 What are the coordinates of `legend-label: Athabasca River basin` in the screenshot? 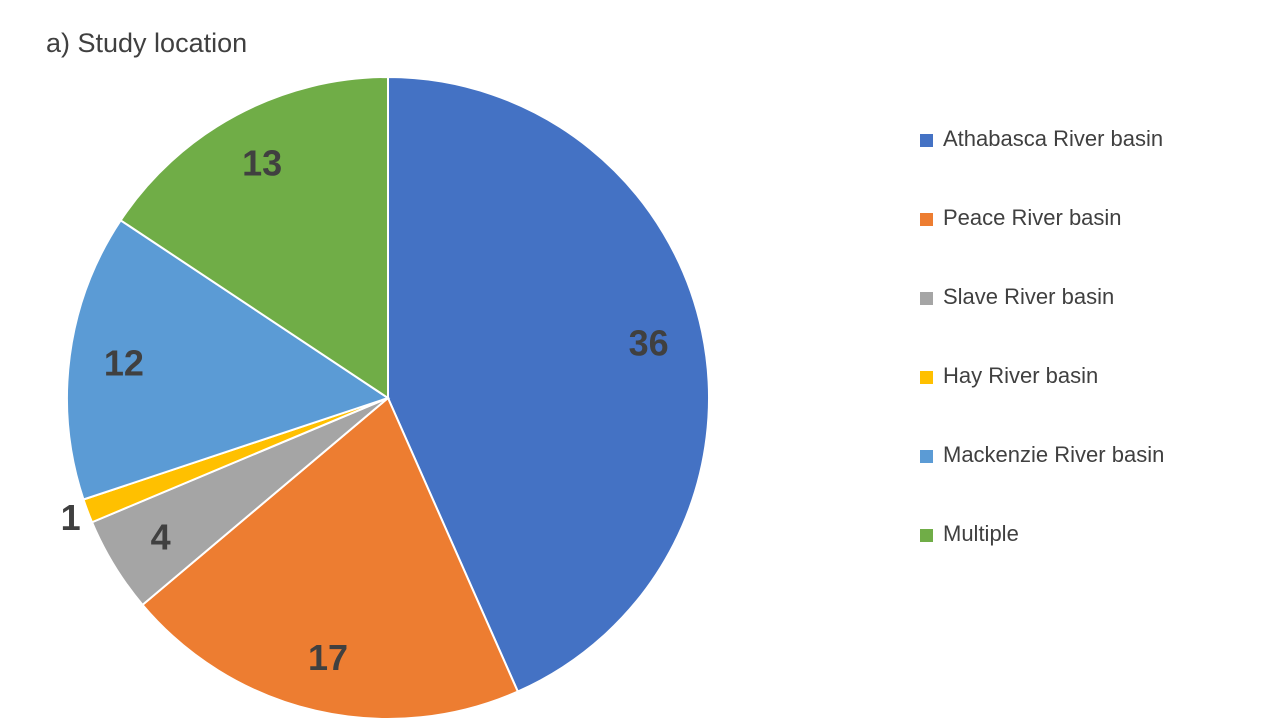 It's located at (1053, 138).